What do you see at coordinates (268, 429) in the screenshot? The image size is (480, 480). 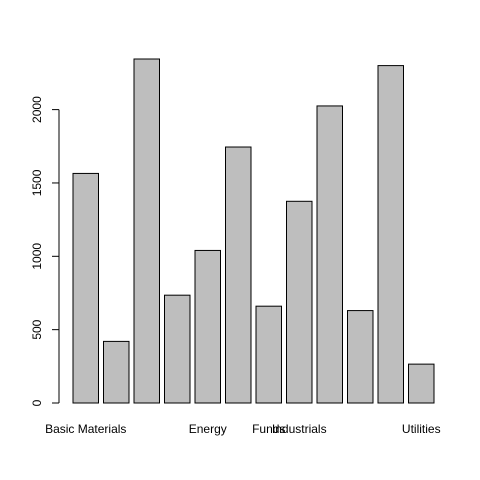 I see `x-category-label: Funds` at bounding box center [268, 429].